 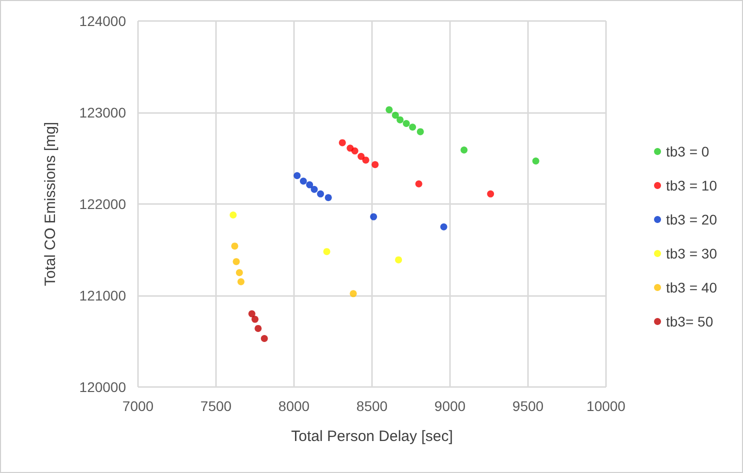 I want to click on legend-label: tb3 = 10, so click(x=692, y=186).